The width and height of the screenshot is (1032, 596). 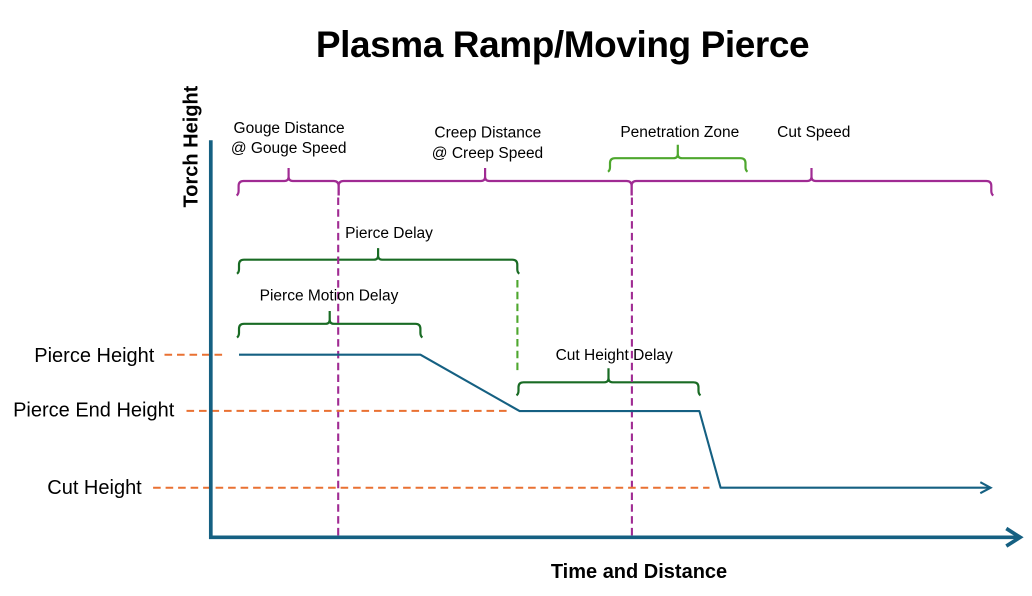 I want to click on svg-text: @ Creep Speed, so click(x=487, y=153).